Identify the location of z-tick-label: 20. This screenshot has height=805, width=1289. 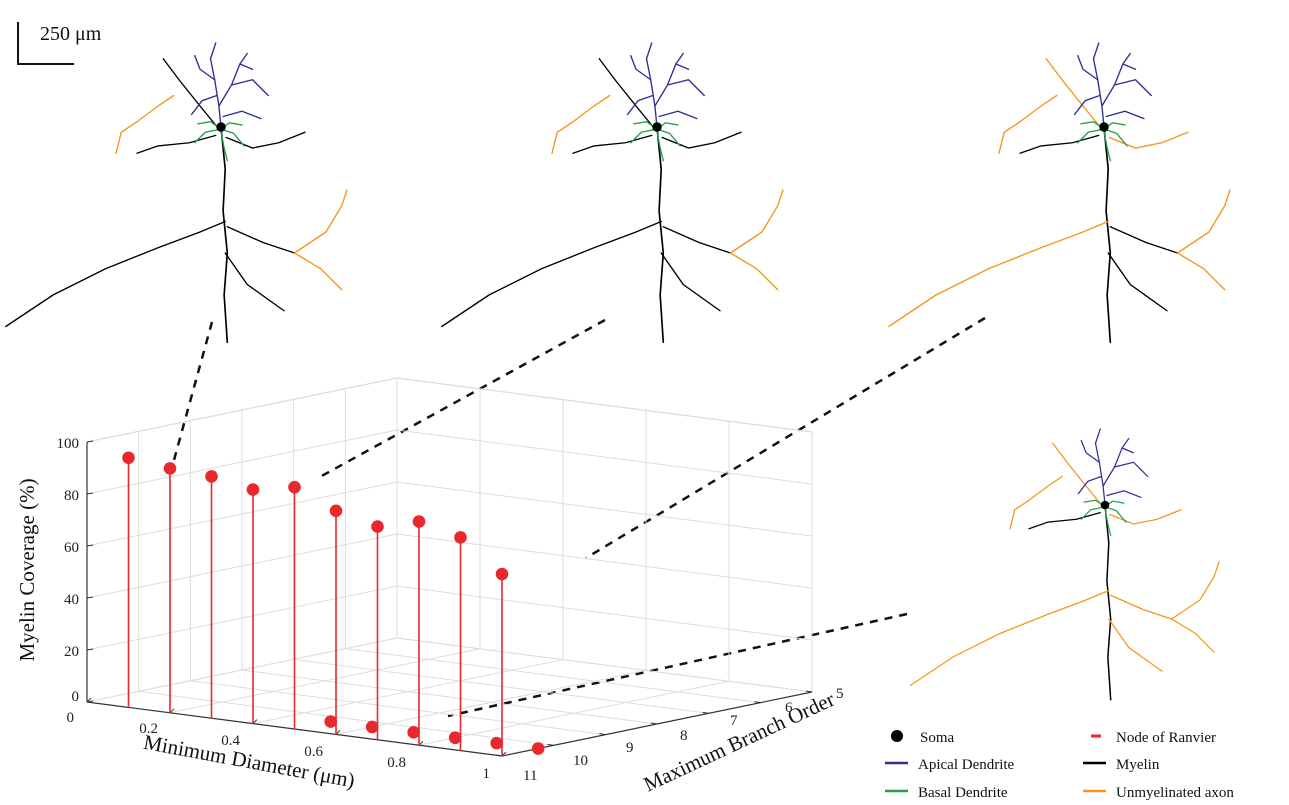
(71, 652).